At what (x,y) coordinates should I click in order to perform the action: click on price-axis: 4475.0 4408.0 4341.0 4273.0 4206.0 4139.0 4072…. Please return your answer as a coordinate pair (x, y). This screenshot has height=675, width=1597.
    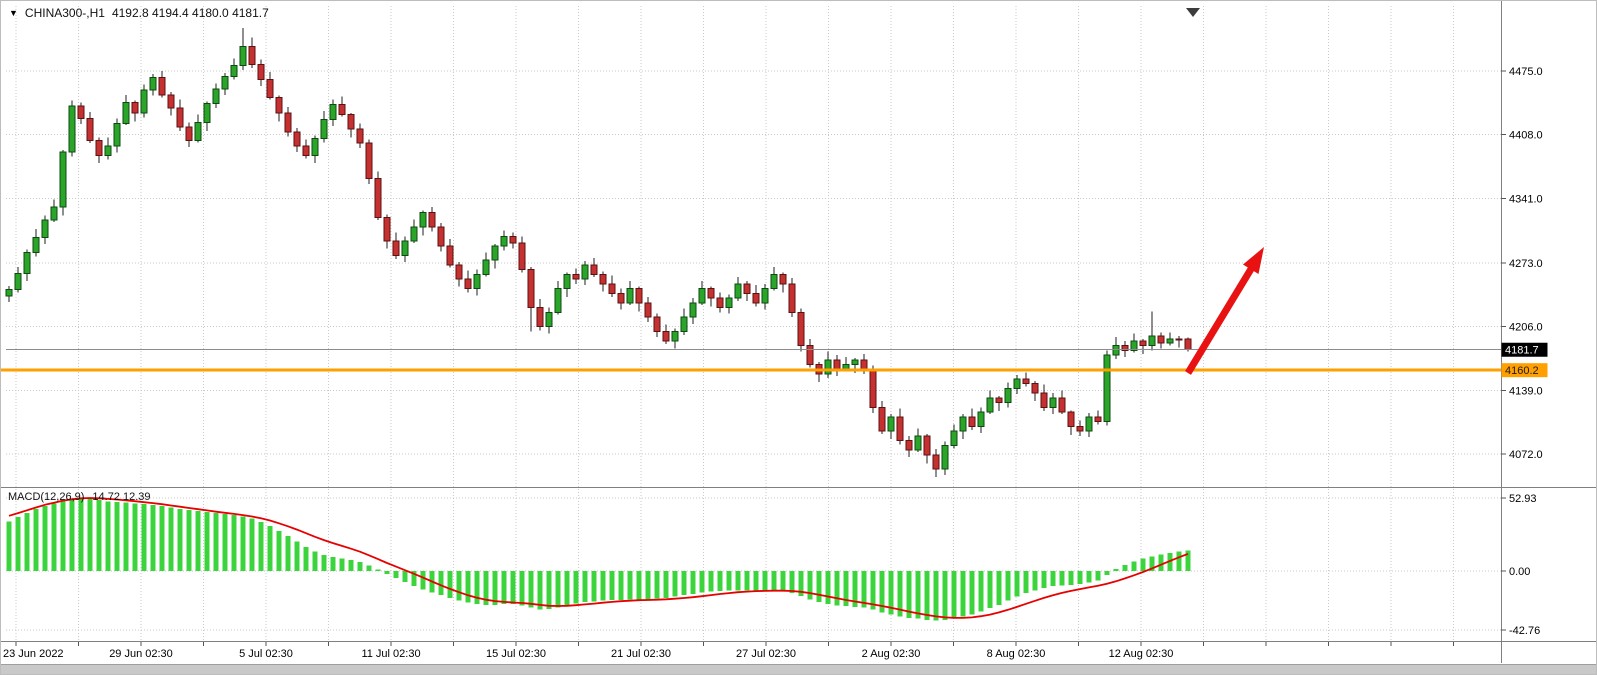
    Looking at the image, I should click on (1522, 351).